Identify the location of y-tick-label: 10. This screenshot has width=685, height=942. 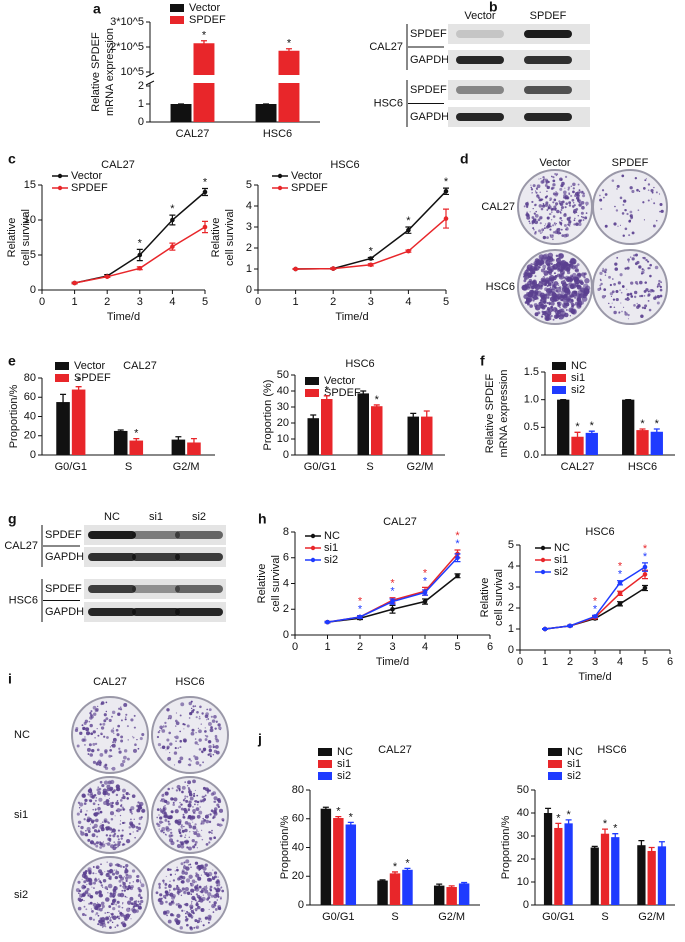
(523, 882).